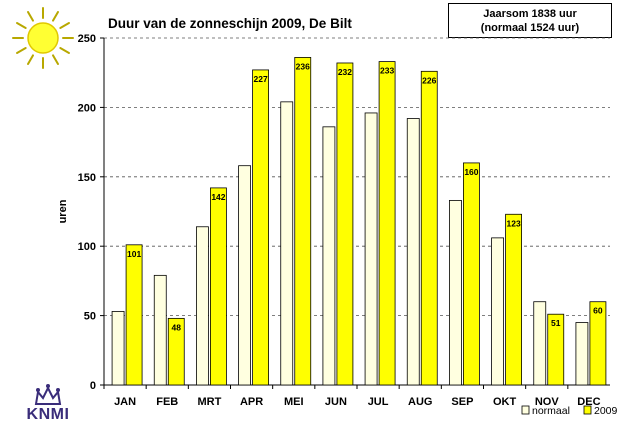 This screenshot has height=428, width=640. Describe the element at coordinates (48, 414) in the screenshot. I see `logo-text: KNMI` at that location.